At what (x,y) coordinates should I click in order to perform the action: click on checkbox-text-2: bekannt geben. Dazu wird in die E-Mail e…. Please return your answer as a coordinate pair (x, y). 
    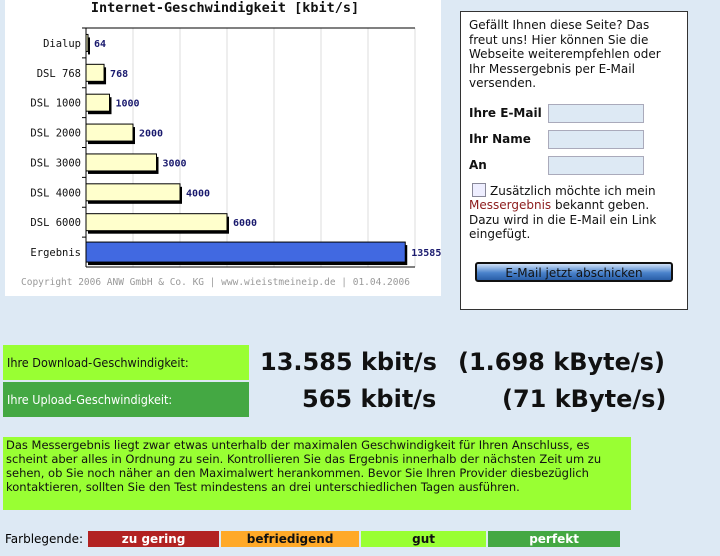
    Looking at the image, I should click on (563, 219).